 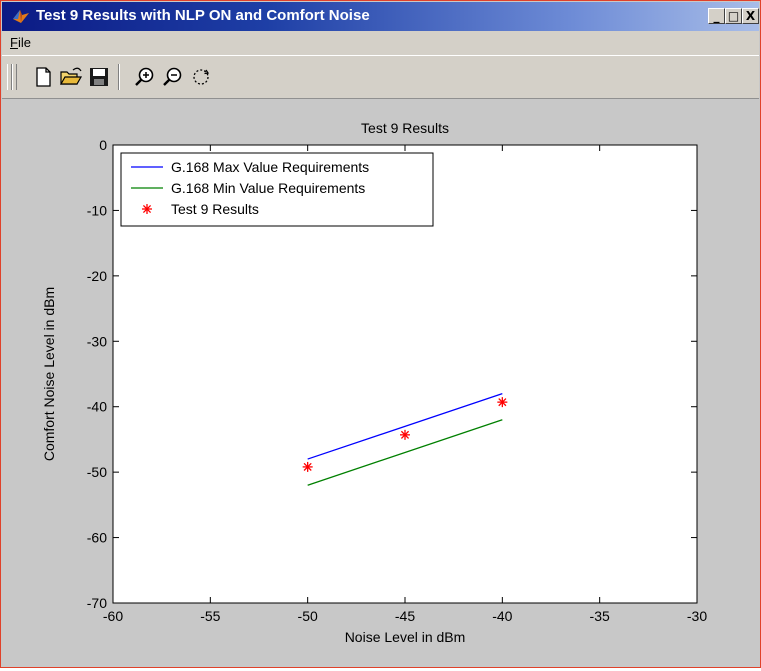 What do you see at coordinates (49, 374) in the screenshot?
I see `y-axis-label: Comfort Noise Level in dBm` at bounding box center [49, 374].